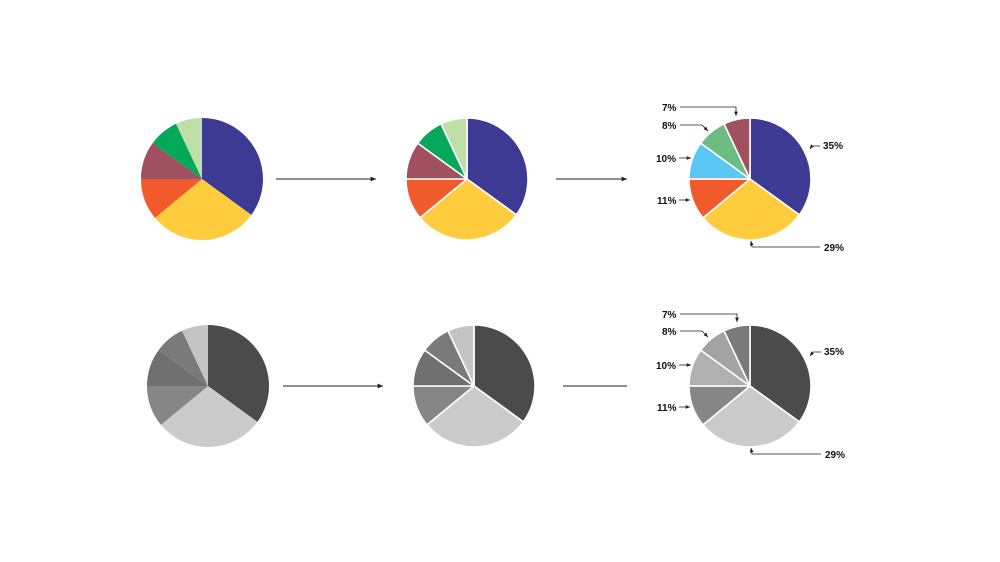  What do you see at coordinates (667, 201) in the screenshot?
I see `label-11: 11%` at bounding box center [667, 201].